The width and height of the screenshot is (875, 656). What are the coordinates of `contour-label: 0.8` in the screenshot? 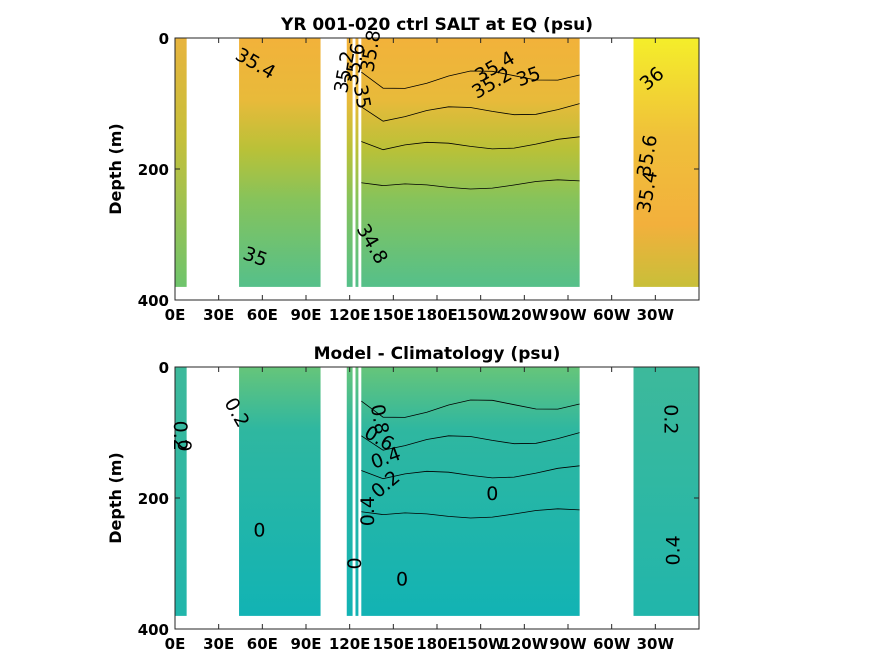 It's located at (379, 420).